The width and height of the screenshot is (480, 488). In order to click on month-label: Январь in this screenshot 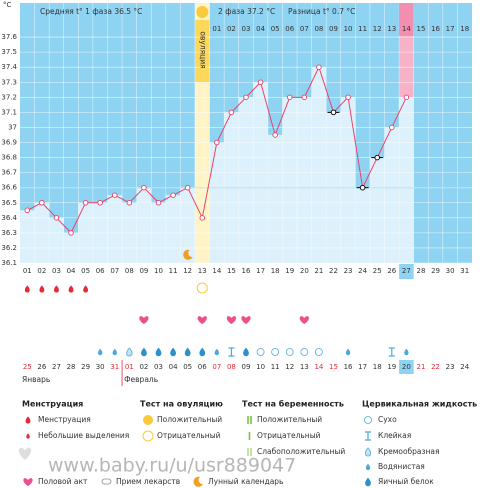, I will do `click(36, 379)`.